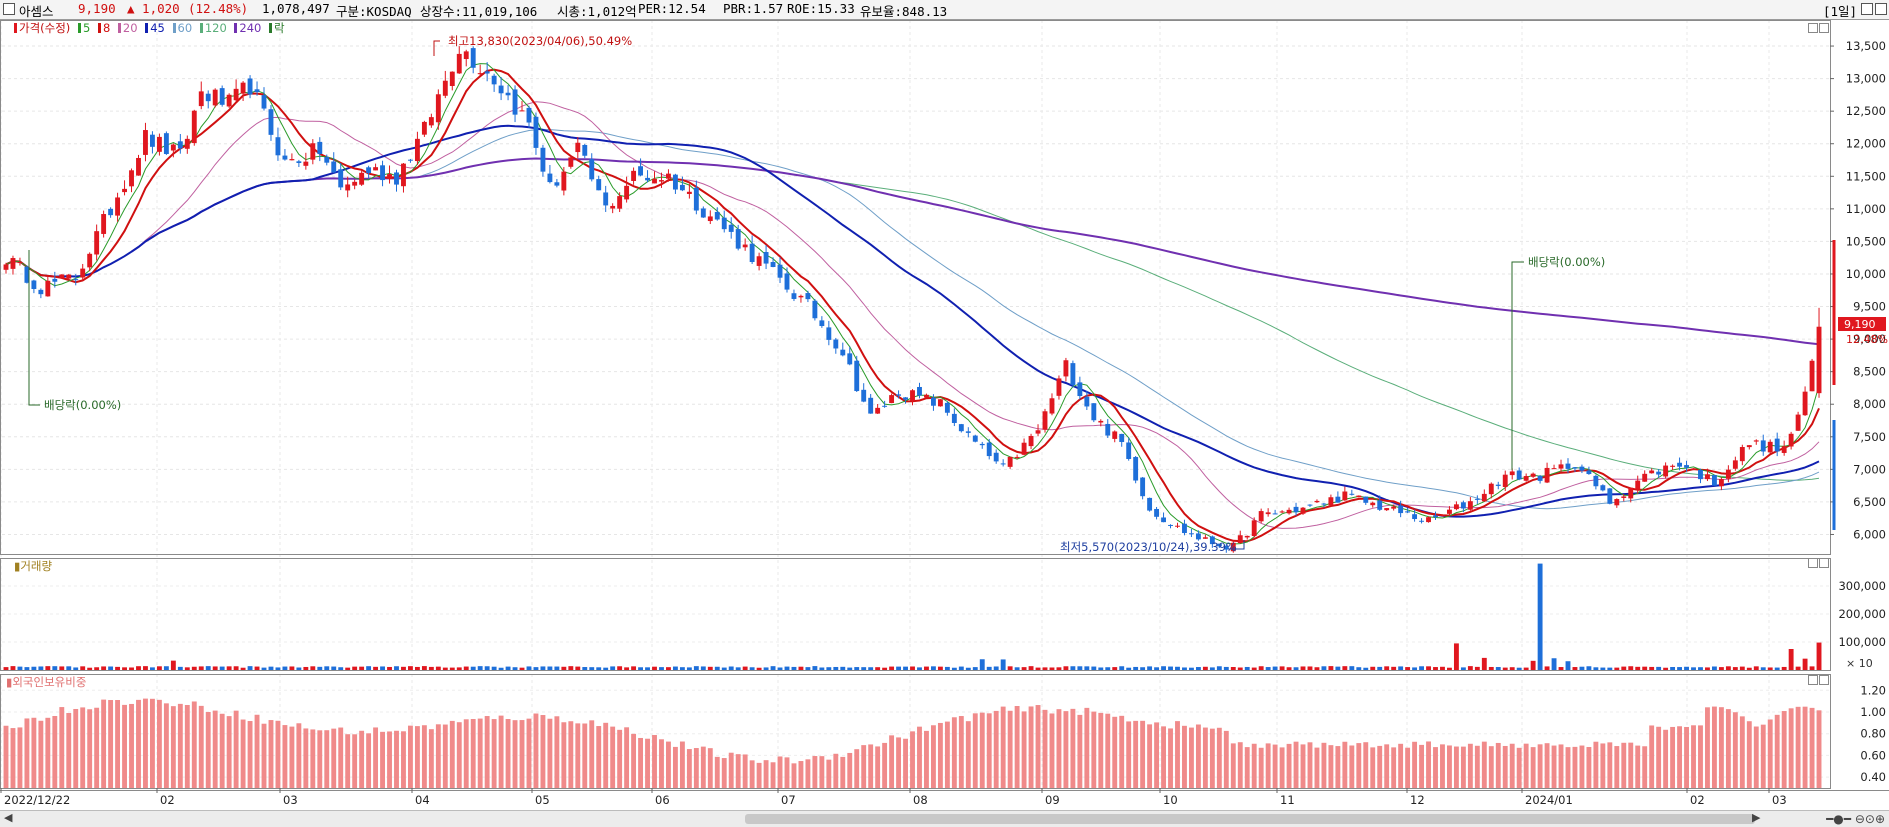  What do you see at coordinates (279, 28) in the screenshot?
I see `legend-rak: 락` at bounding box center [279, 28].